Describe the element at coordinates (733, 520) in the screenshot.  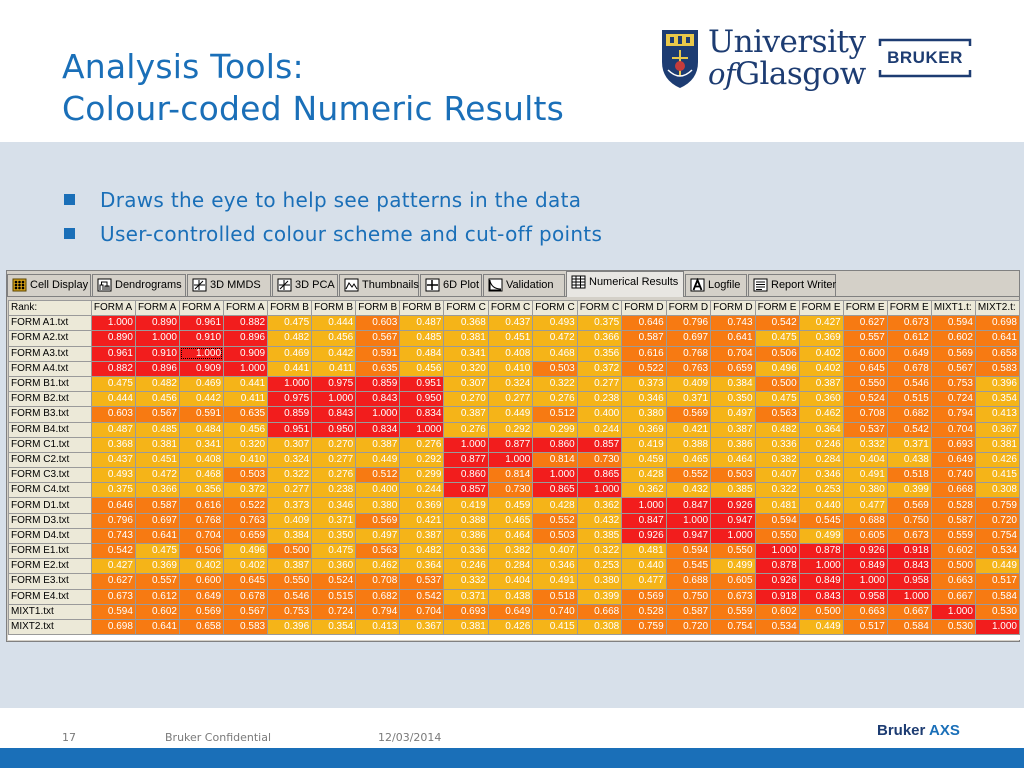
I see `result-cell: 0.947` at that location.